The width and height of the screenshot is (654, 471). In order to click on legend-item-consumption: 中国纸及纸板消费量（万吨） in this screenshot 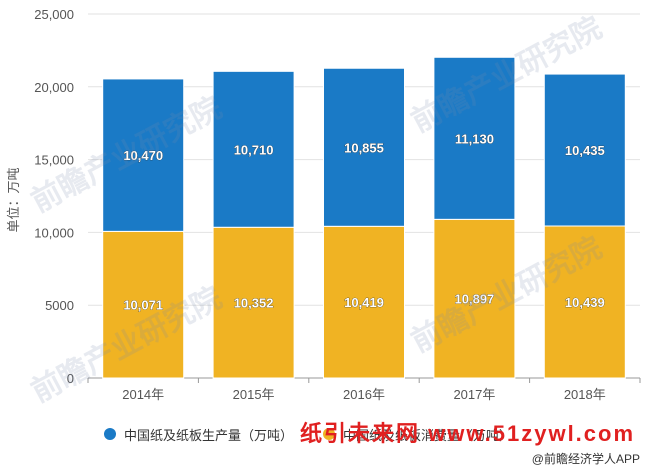, I will do `click(417, 434)`.